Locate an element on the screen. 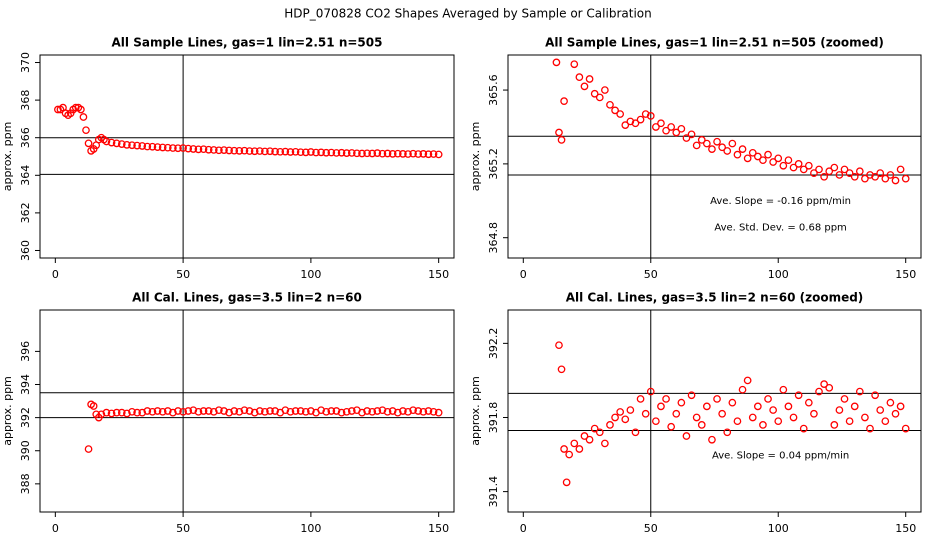 This screenshot has width=936, height=540. y-tick-label: 390 is located at coordinates (25, 450).